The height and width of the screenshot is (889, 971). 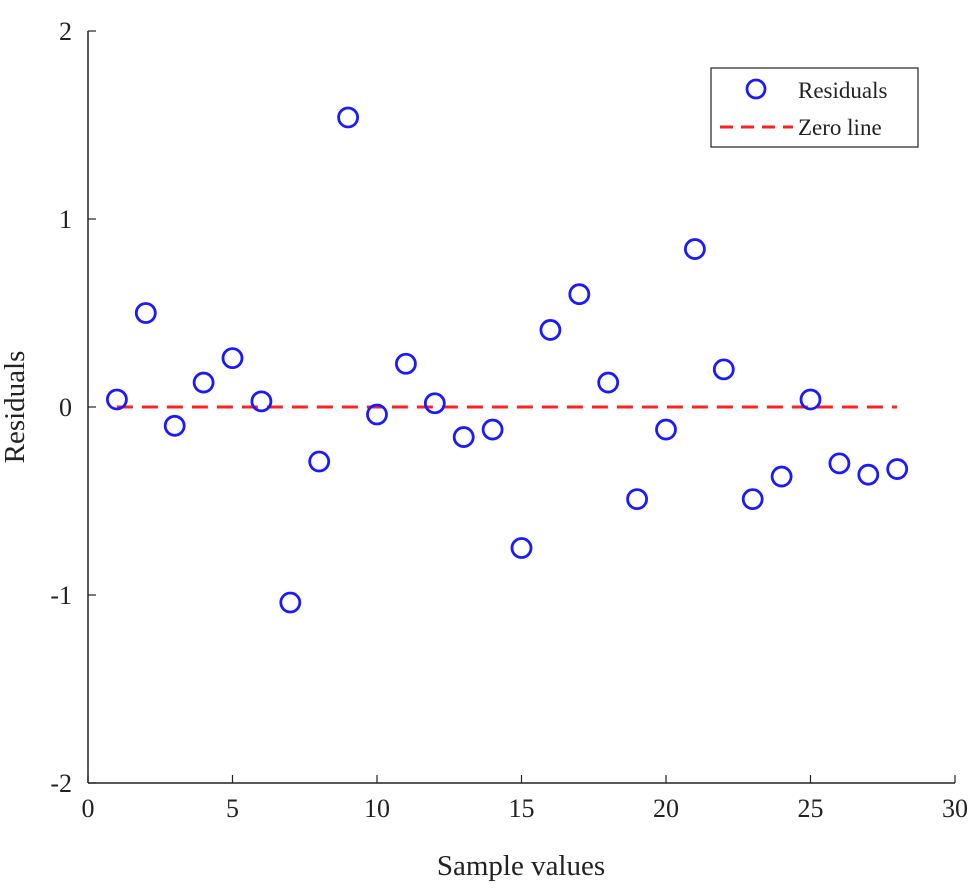 What do you see at coordinates (666, 808) in the screenshot?
I see `x-tick-label: 20` at bounding box center [666, 808].